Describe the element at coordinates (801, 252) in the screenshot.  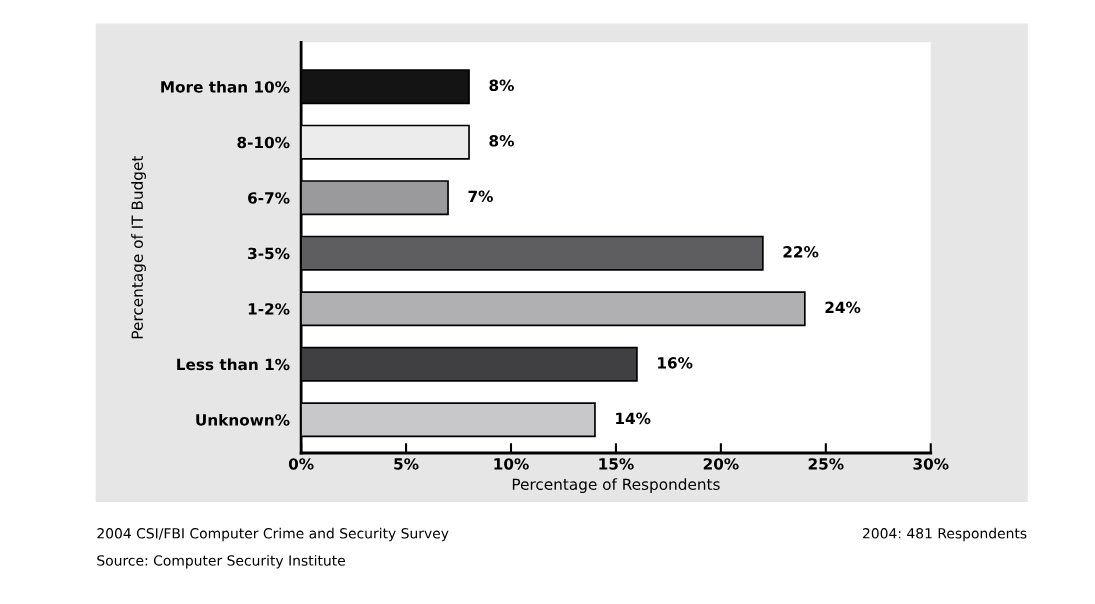
I see `data-label: 22%` at that location.